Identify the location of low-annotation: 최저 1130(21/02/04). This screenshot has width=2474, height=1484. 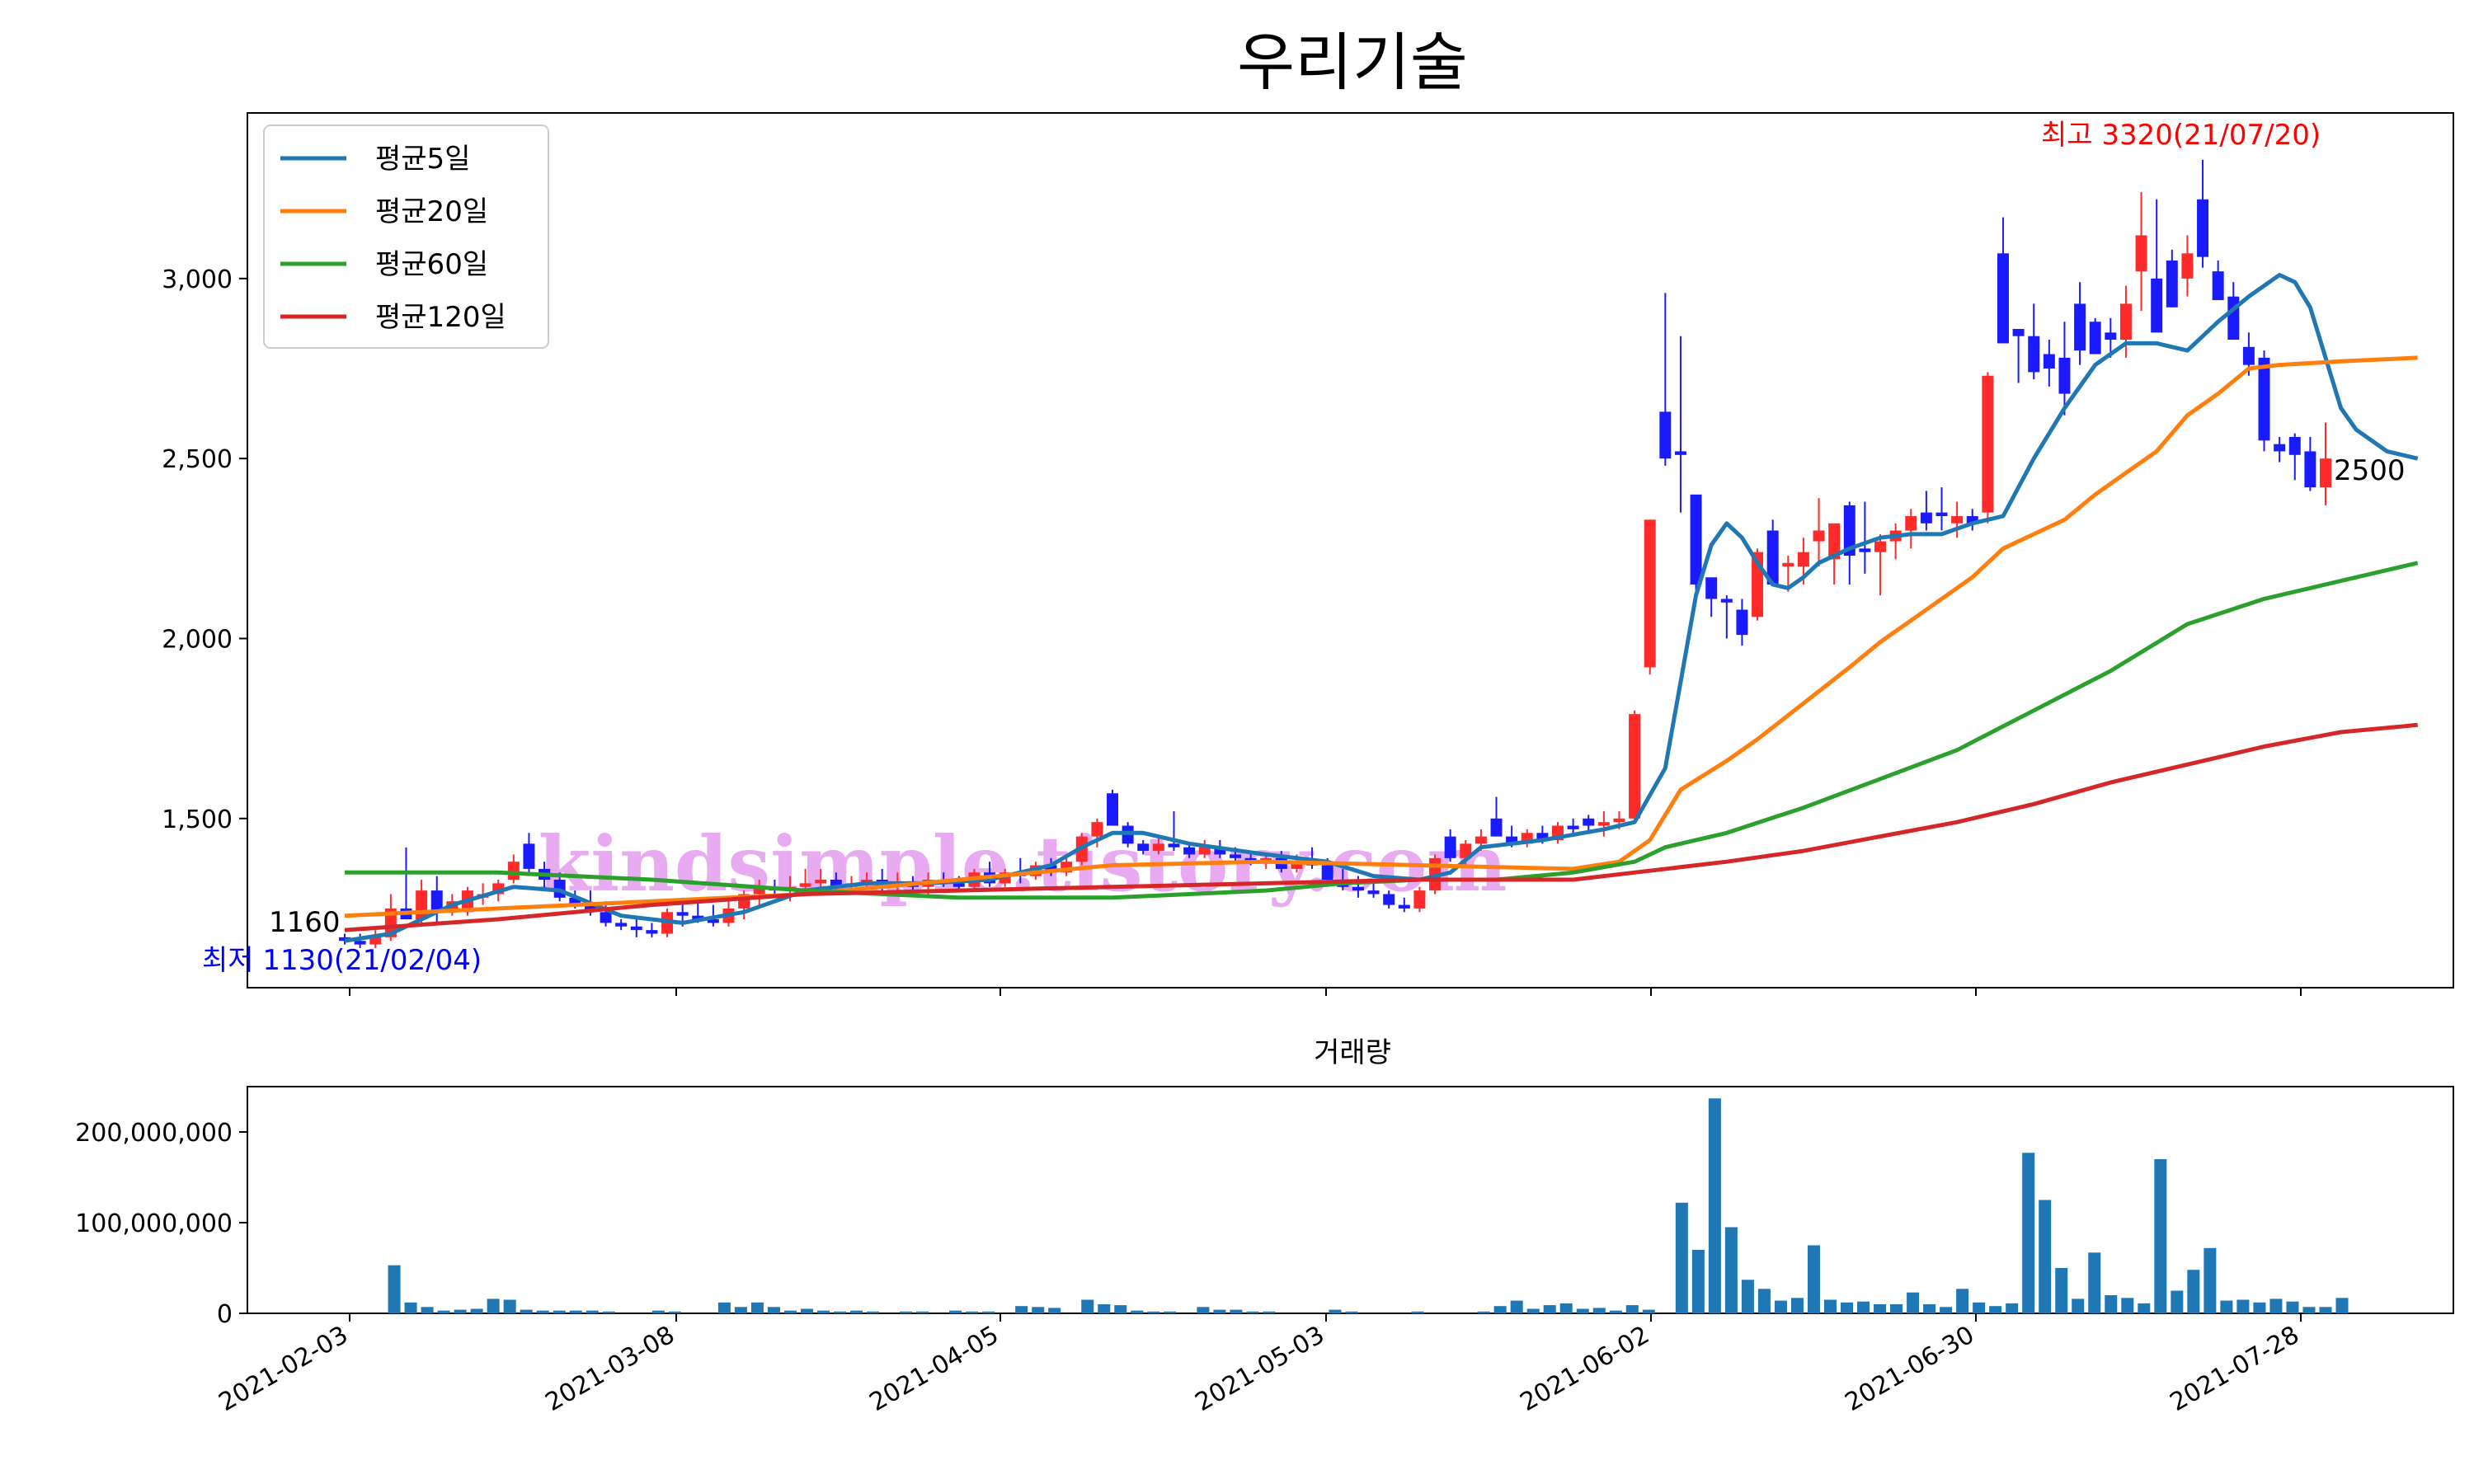
(342, 960).